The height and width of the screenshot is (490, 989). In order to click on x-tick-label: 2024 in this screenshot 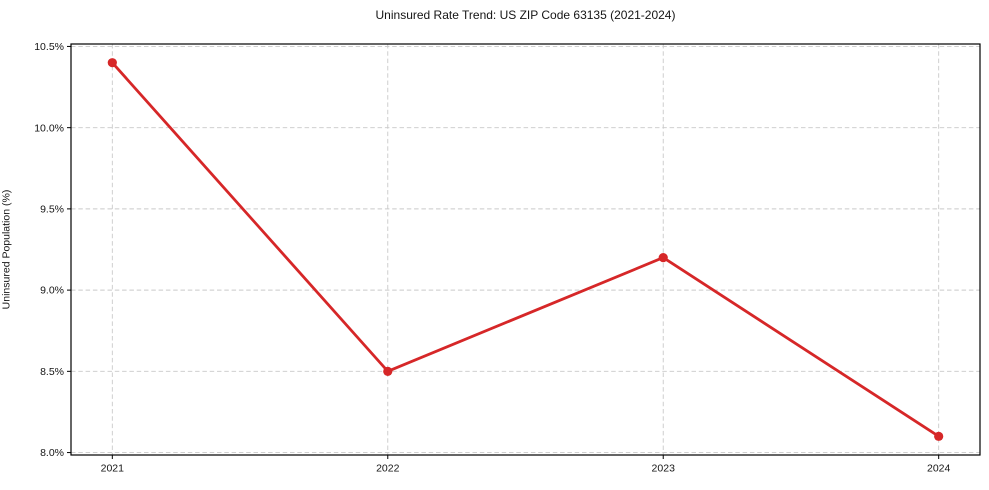, I will do `click(939, 469)`.